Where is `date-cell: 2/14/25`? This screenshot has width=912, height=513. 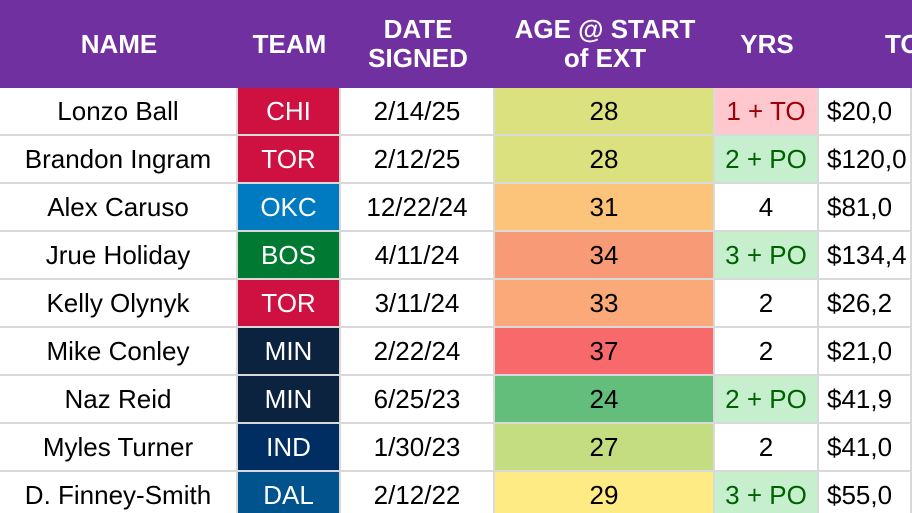
date-cell: 2/14/25 is located at coordinates (418, 112).